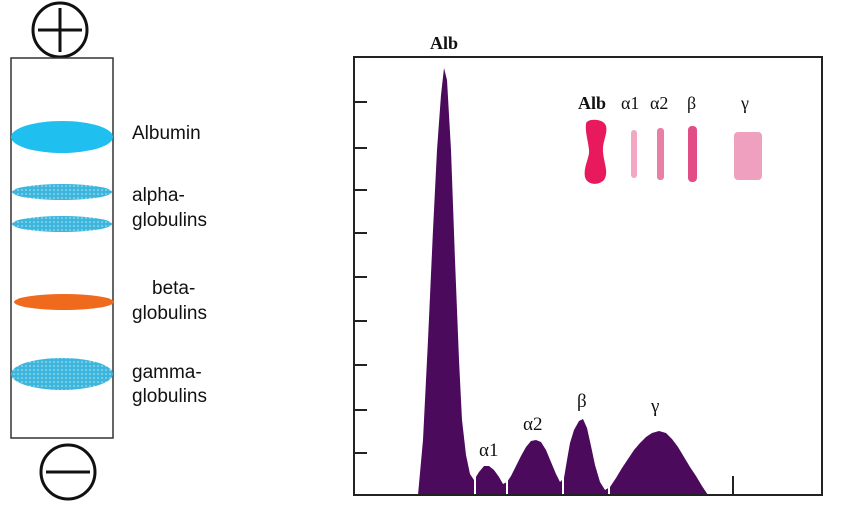 The image size is (842, 509). I want to click on strip-label-gamma: γ, so click(744, 103).